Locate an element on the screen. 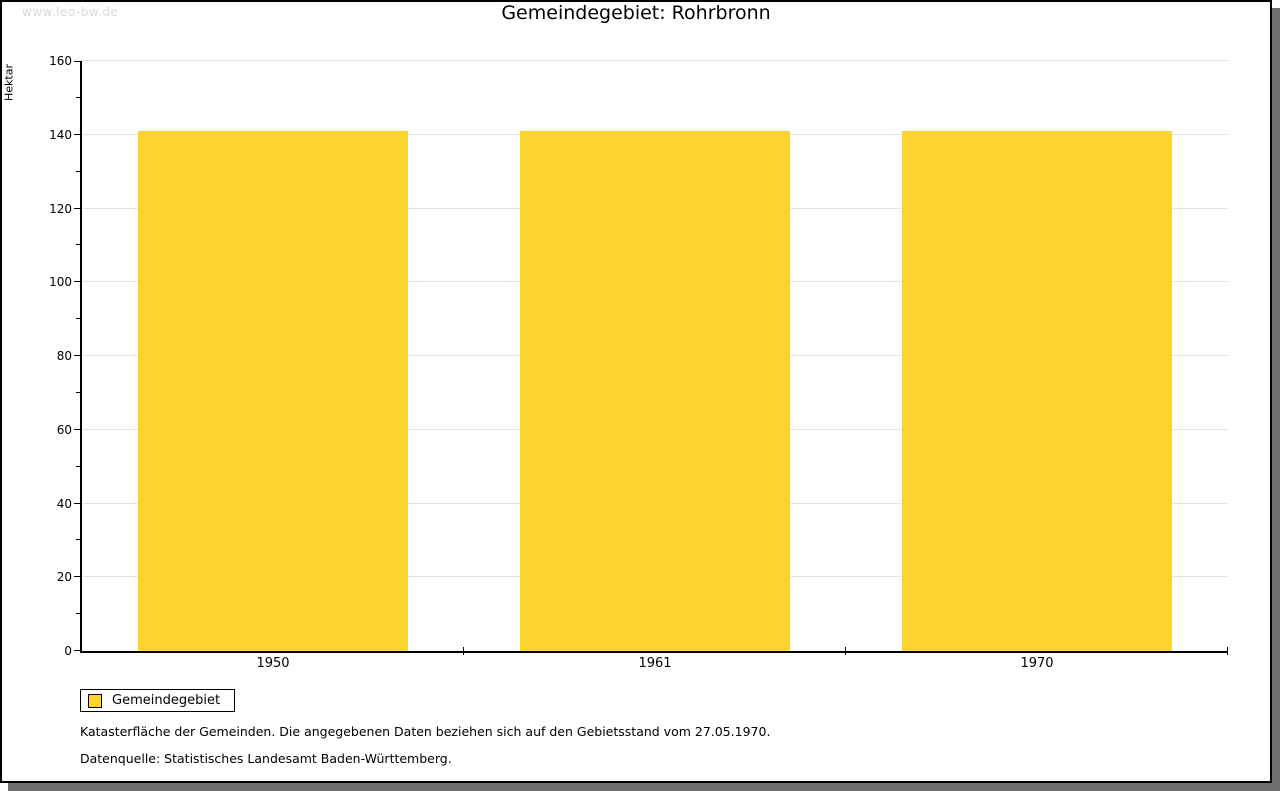 The height and width of the screenshot is (791, 1280). y-tick-label-20: 20 is located at coordinates (64, 577).